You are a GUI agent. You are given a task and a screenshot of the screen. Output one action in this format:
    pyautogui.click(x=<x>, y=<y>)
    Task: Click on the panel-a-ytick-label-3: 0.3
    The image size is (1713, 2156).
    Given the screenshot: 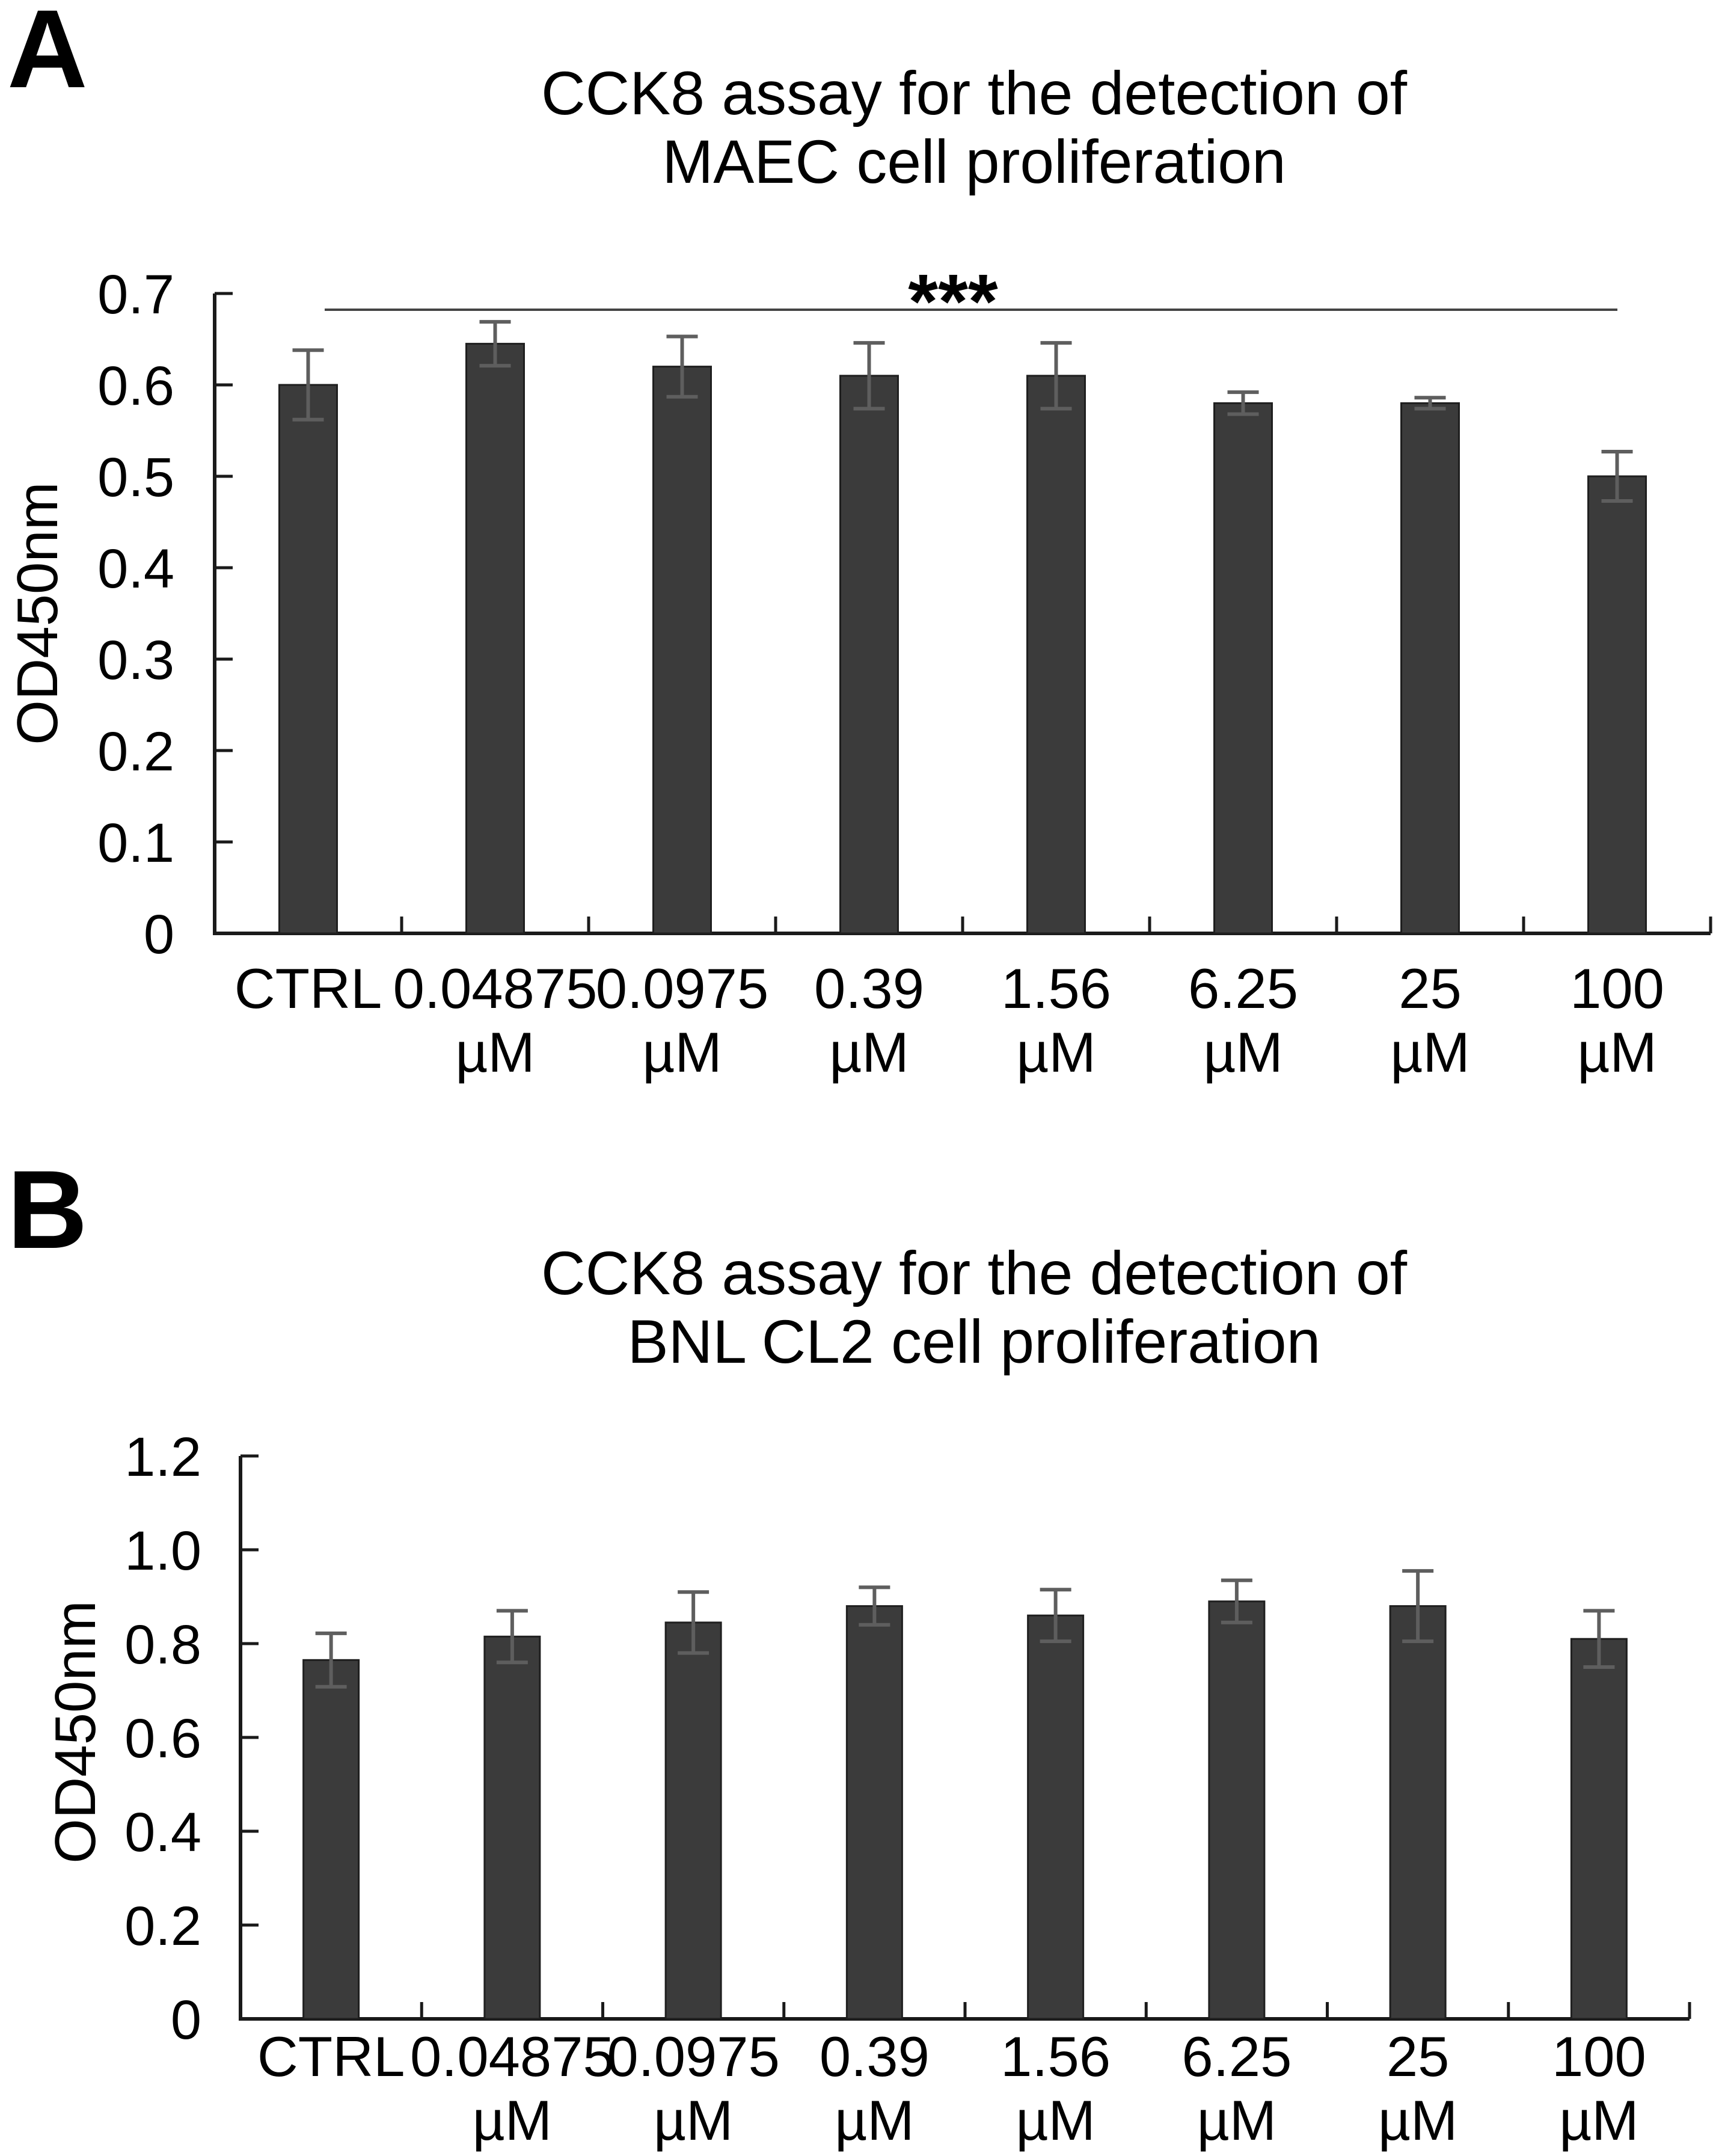 What is the action you would take?
    pyautogui.click(x=135, y=661)
    